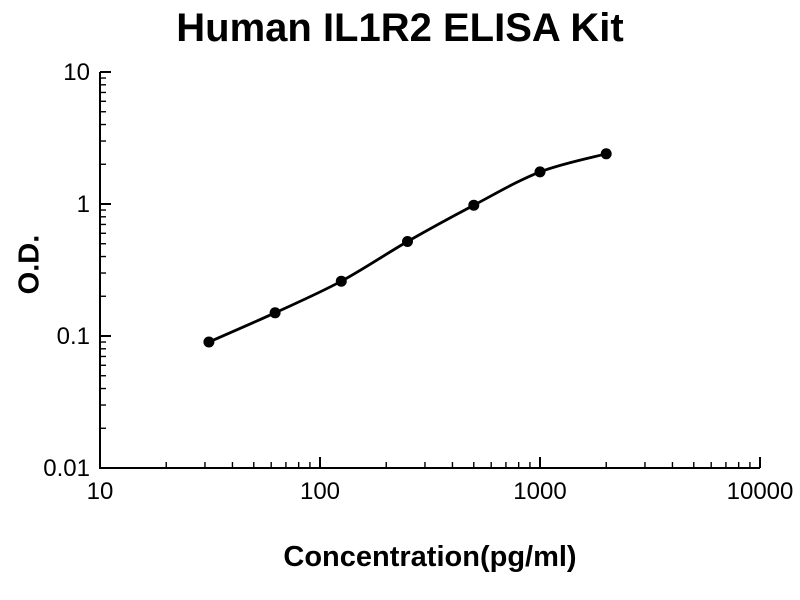 This screenshot has height=600, width=800. Describe the element at coordinates (100, 491) in the screenshot. I see `x-tick-label: 10` at that location.